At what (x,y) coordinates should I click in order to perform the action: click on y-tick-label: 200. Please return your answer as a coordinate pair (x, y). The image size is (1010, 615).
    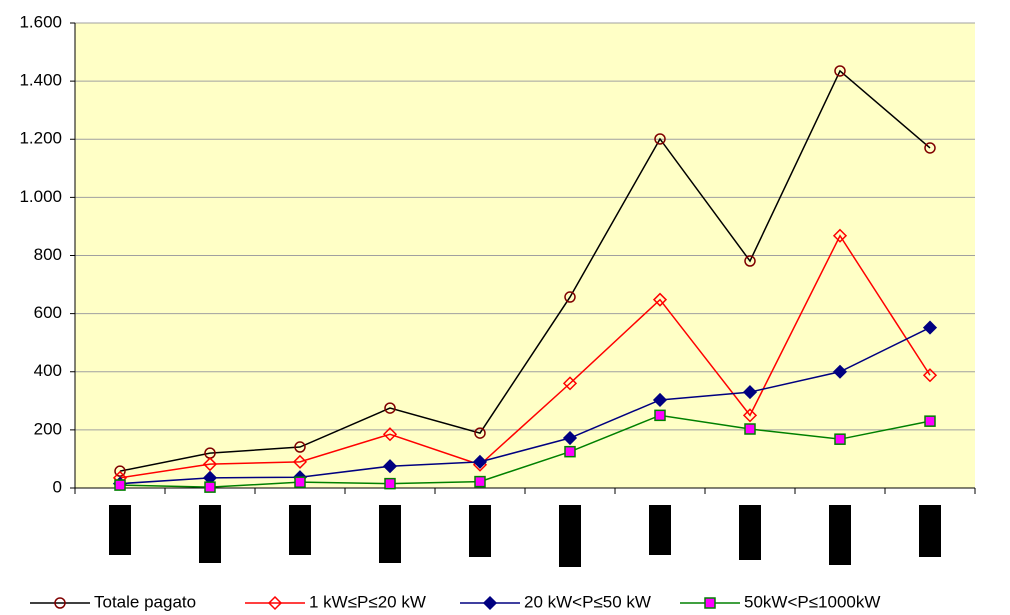
    Looking at the image, I should click on (48, 428).